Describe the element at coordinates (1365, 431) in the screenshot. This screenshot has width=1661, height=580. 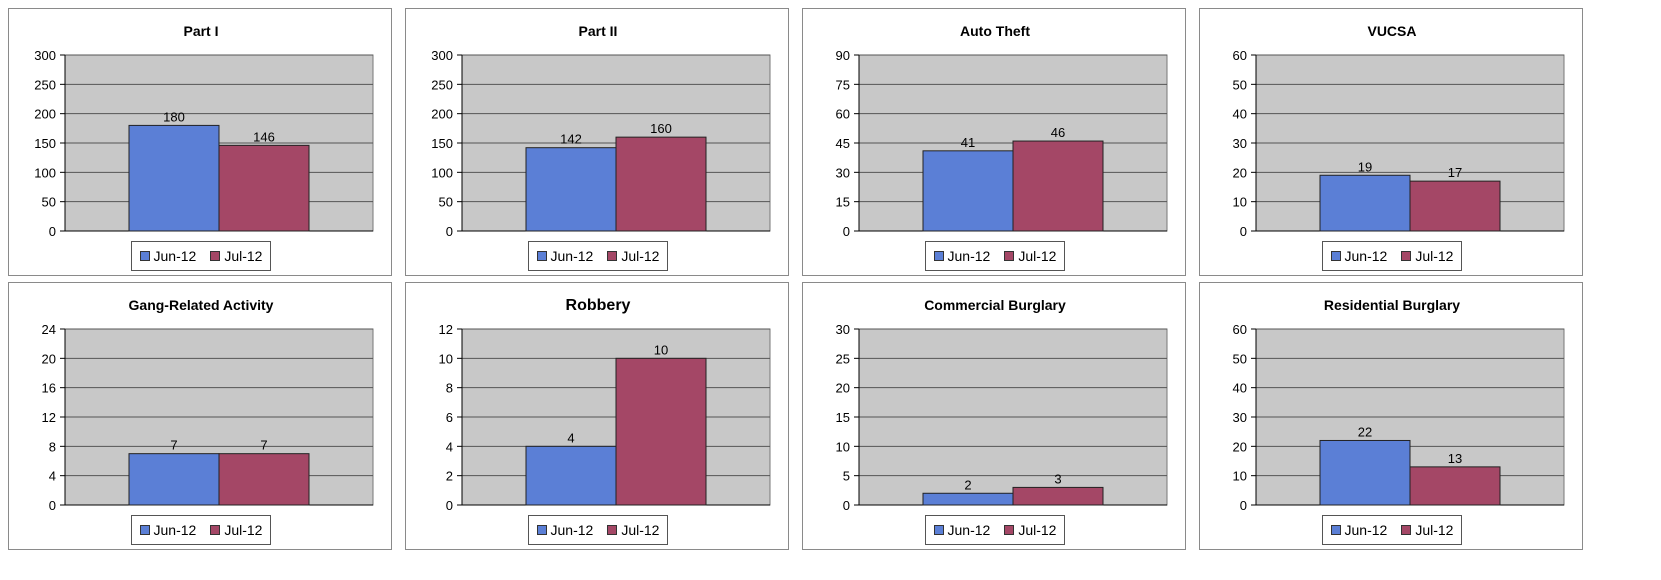
I see `data-label: 22` at that location.